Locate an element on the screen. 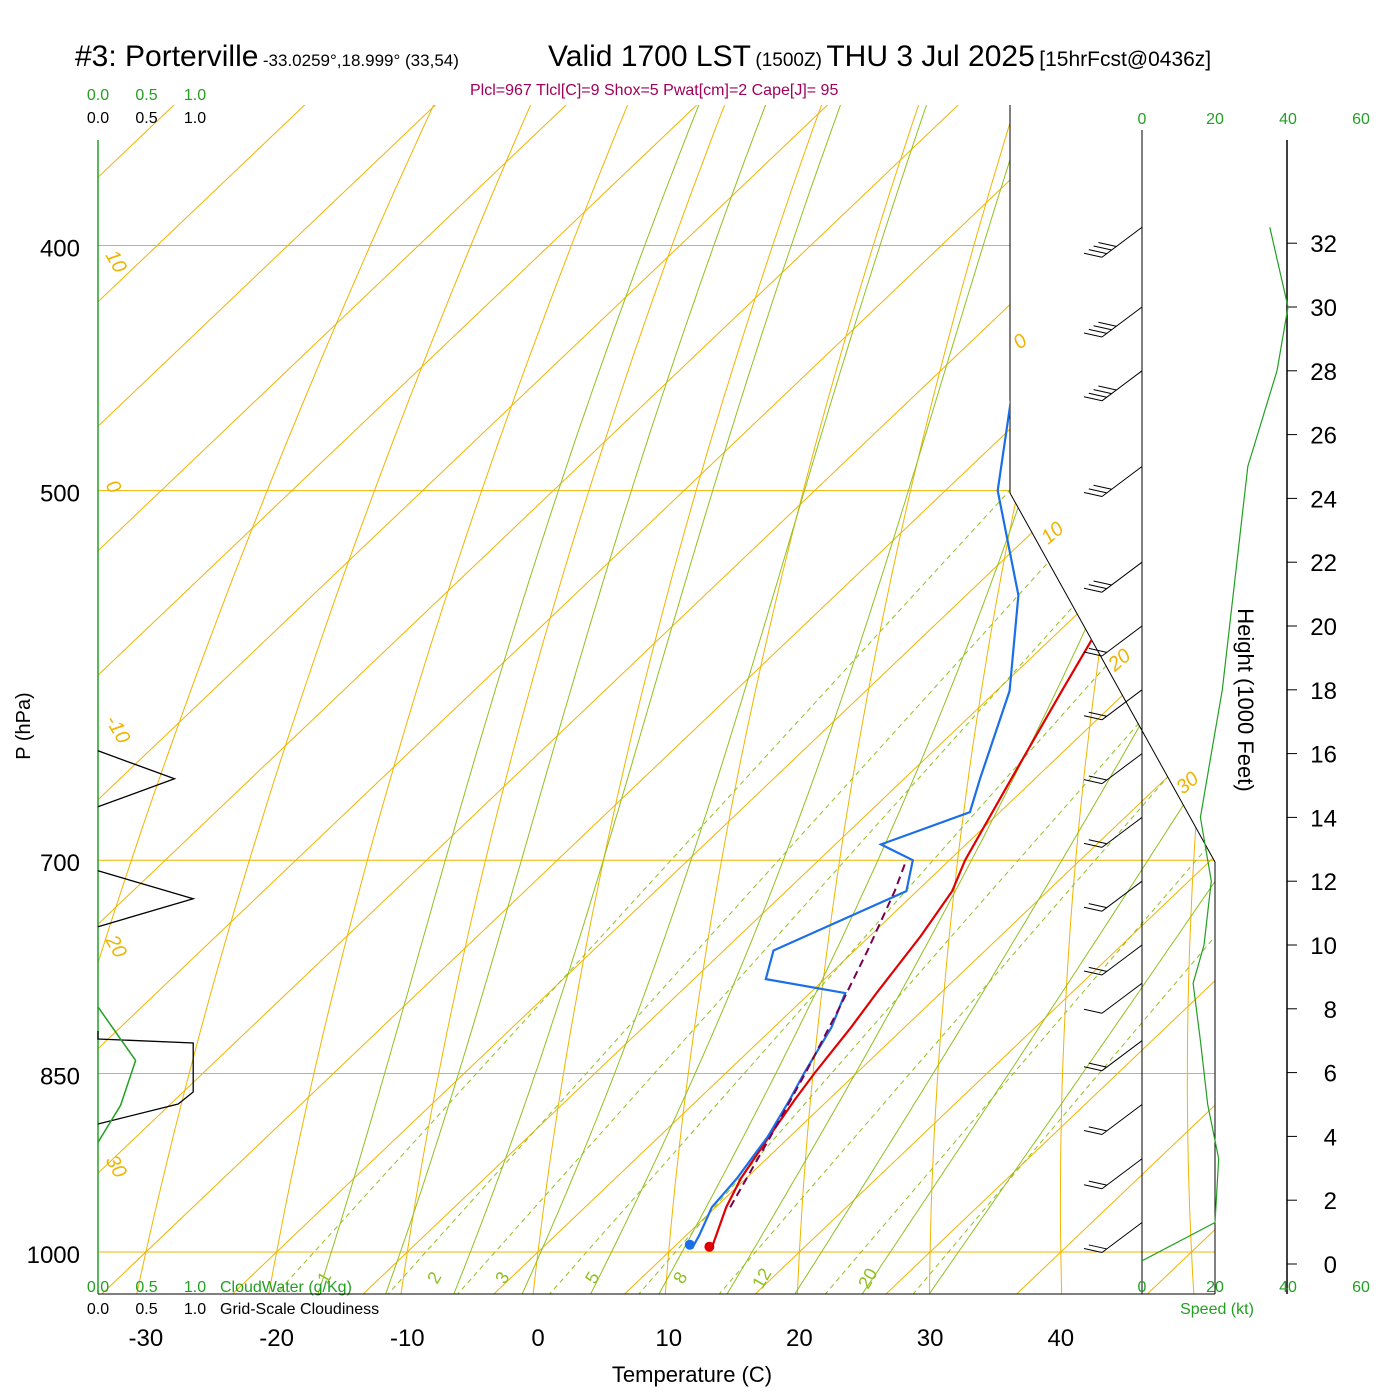 This screenshot has height=1400, width=1400. surface-markers is located at coordinates (699, 1245).